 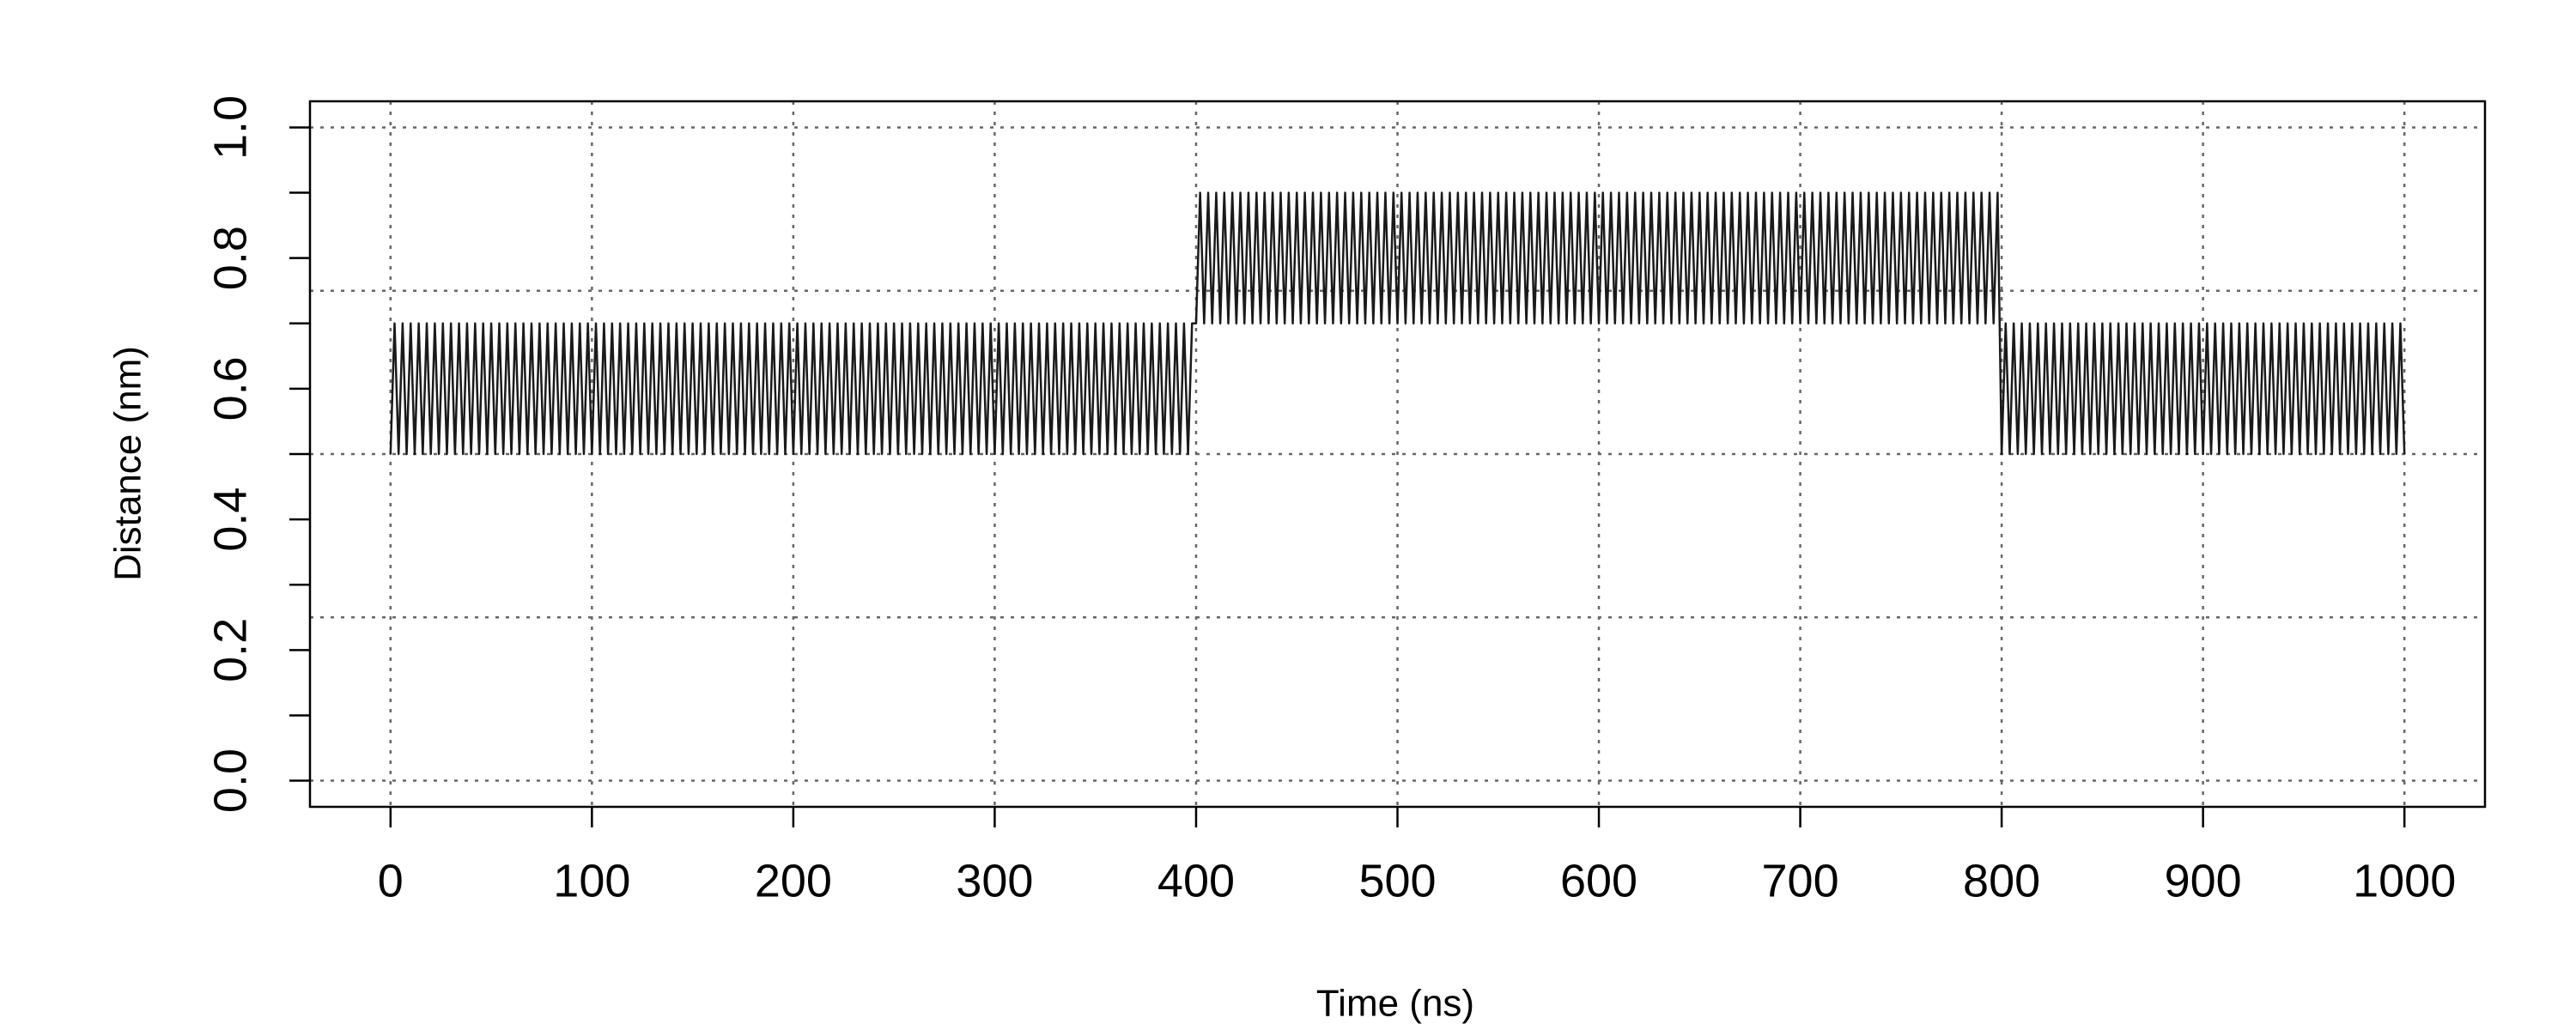 What do you see at coordinates (230, 780) in the screenshot?
I see `y-tick-label: 0.0` at bounding box center [230, 780].